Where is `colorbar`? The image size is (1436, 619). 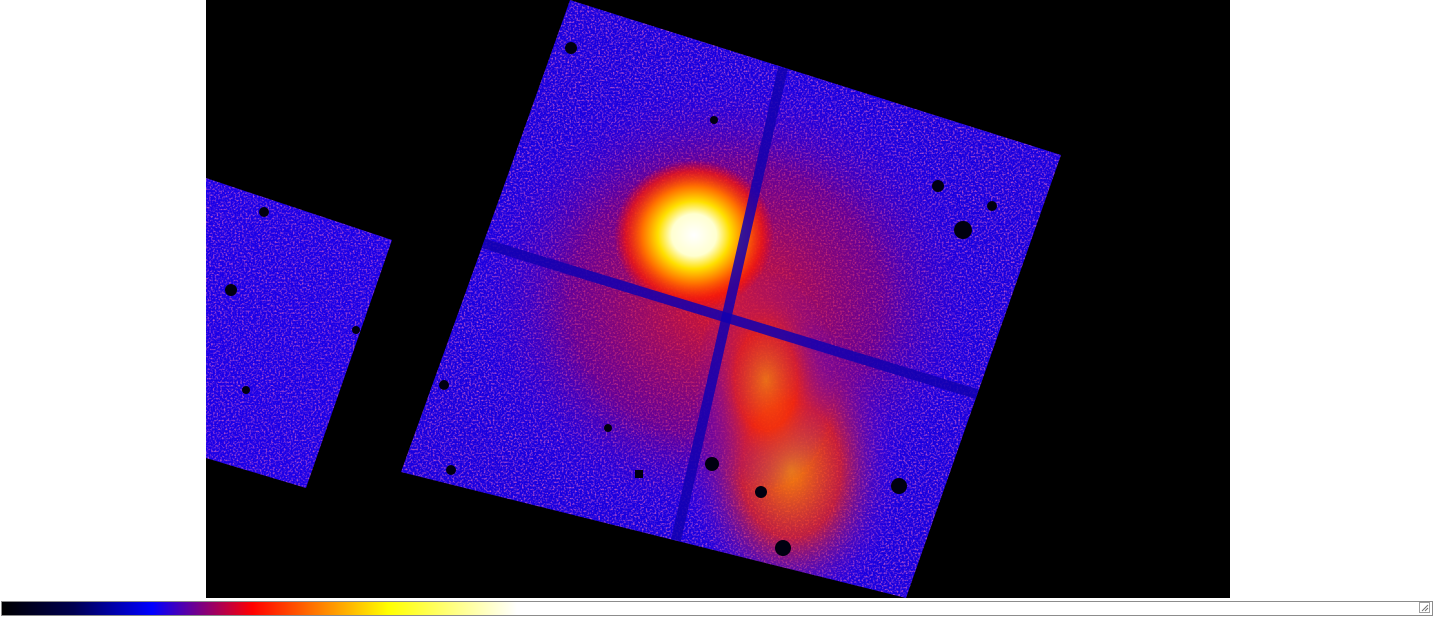 colorbar is located at coordinates (717, 608).